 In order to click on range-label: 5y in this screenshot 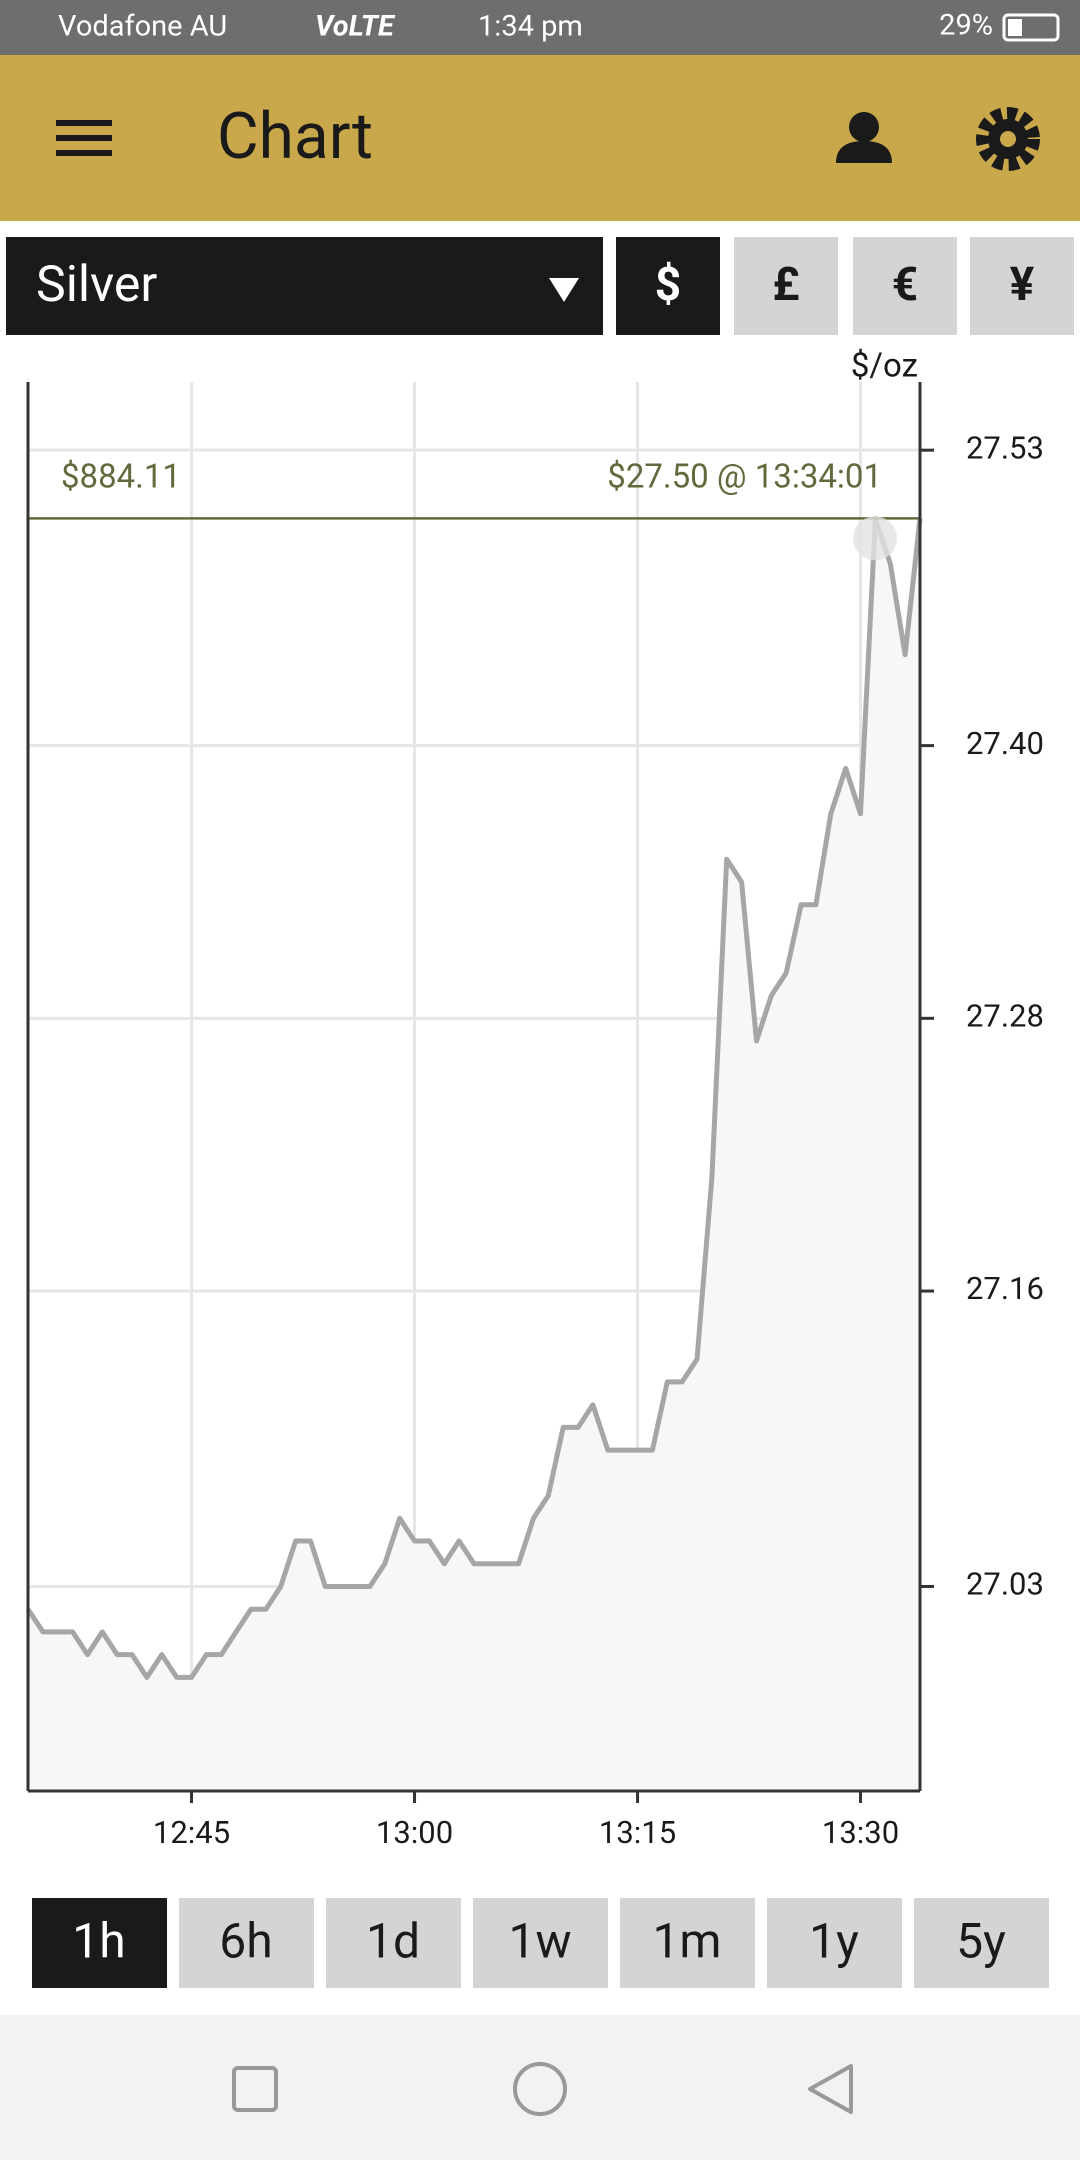, I will do `click(981, 1941)`.